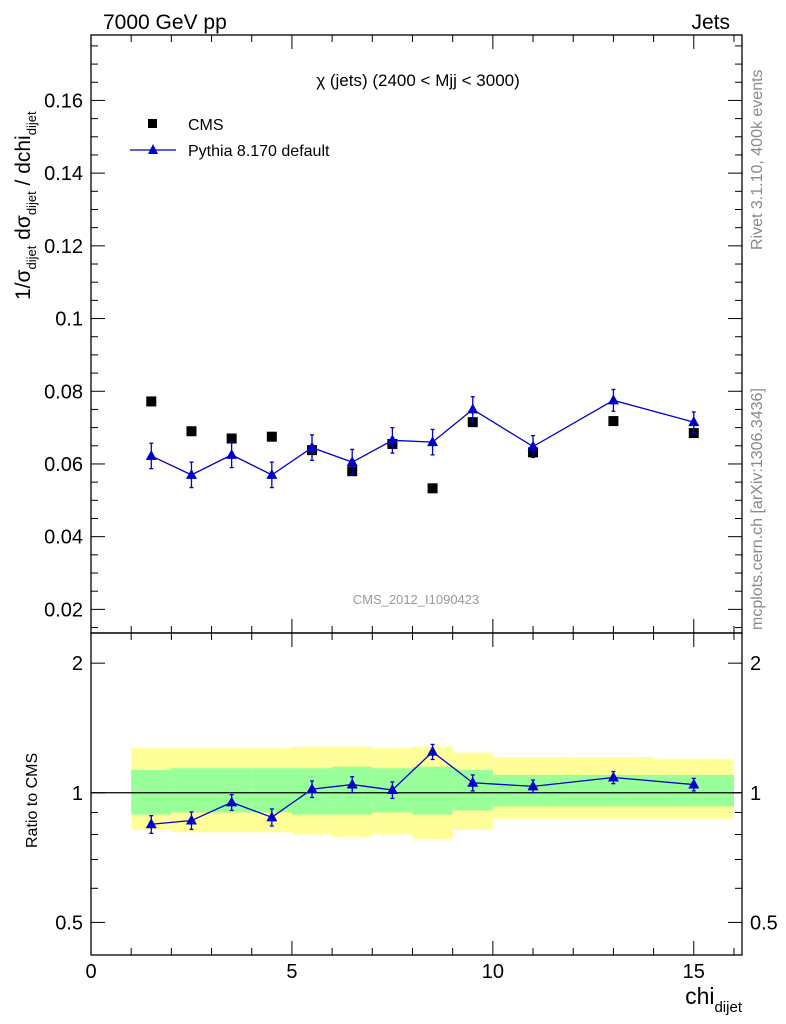  I want to click on main-plot-marks, so click(422, 441).